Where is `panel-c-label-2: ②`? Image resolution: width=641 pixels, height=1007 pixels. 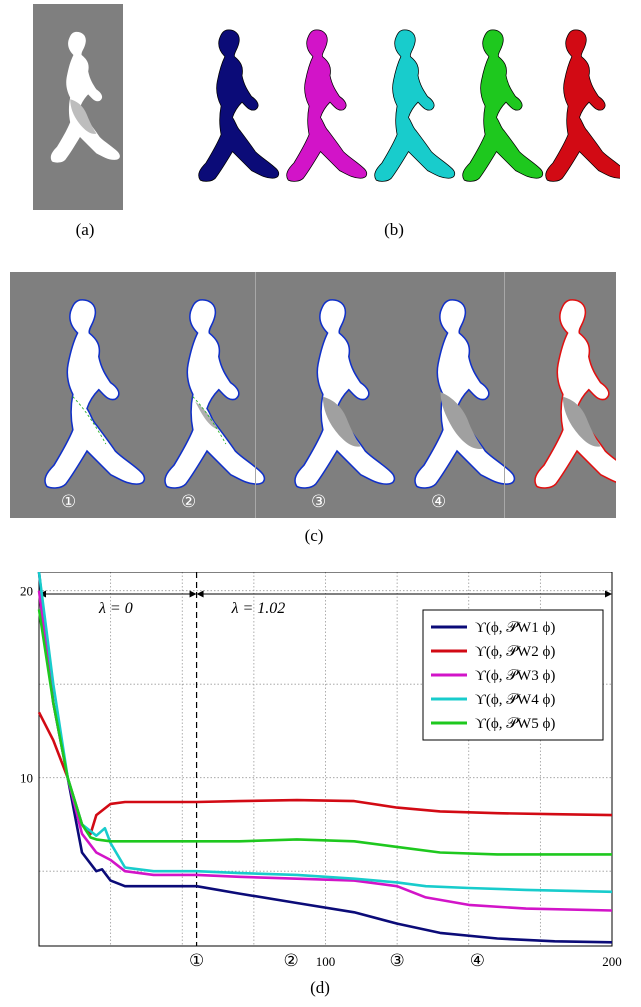 panel-c-label-2: ② is located at coordinates (189, 501).